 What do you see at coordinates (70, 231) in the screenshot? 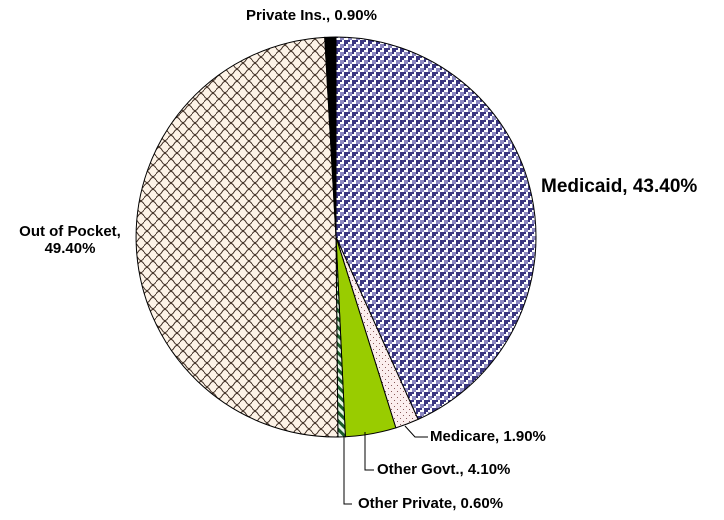
I see `label-out-of-pocket-line1: Out of Pocket,` at bounding box center [70, 231].